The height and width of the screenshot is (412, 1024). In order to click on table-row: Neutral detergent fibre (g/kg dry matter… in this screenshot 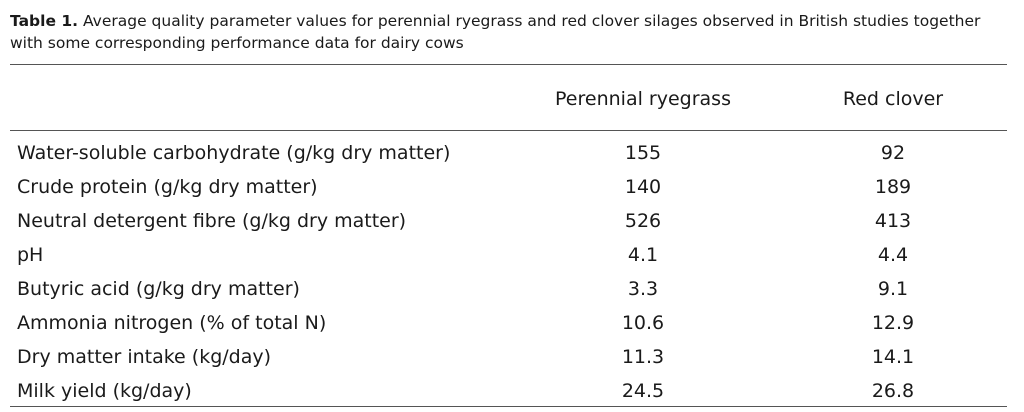, I will do `click(512, 221)`.